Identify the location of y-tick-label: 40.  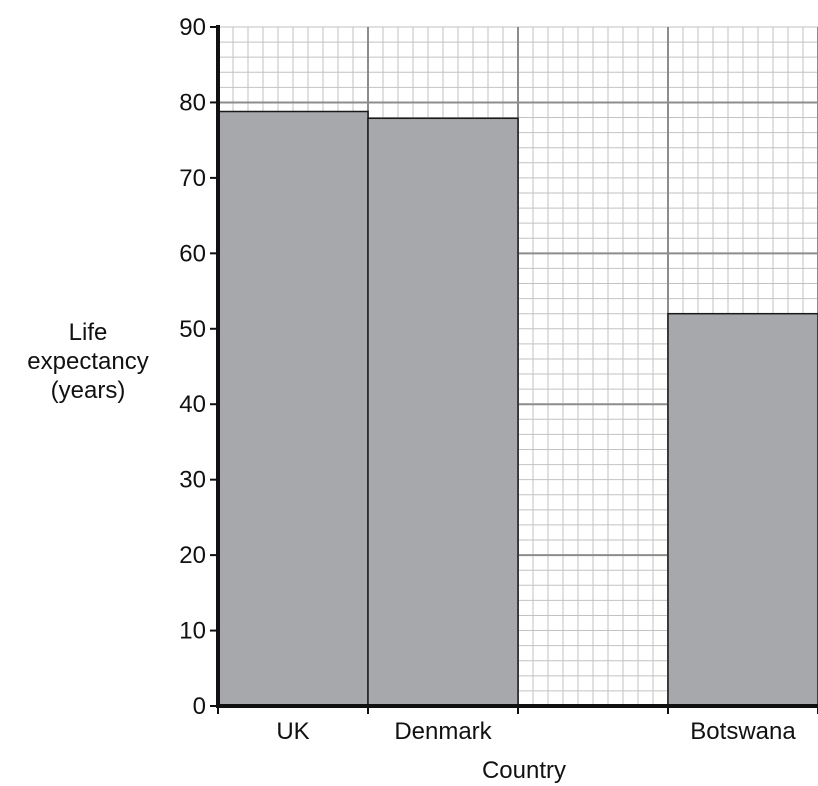
(192, 404).